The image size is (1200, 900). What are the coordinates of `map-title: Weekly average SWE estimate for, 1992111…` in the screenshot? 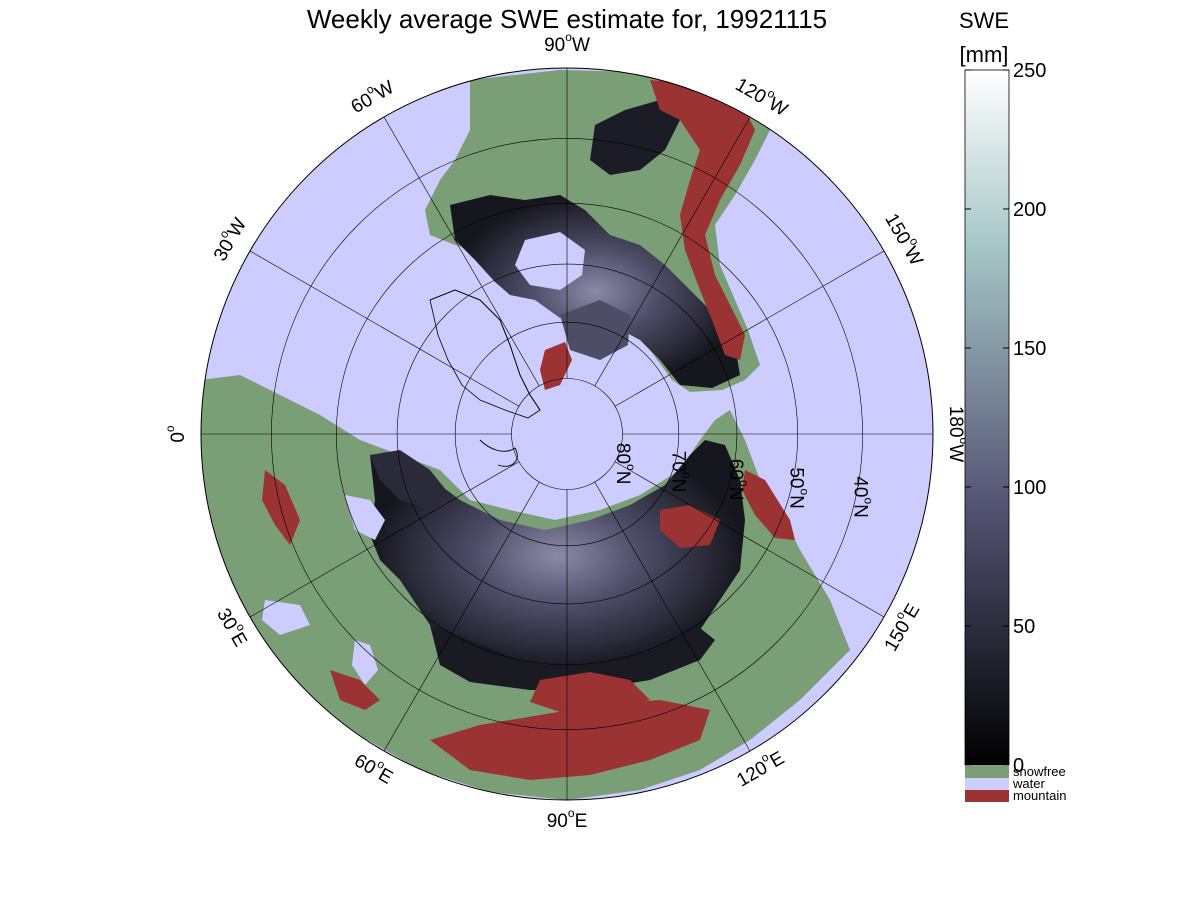 It's located at (567, 19).